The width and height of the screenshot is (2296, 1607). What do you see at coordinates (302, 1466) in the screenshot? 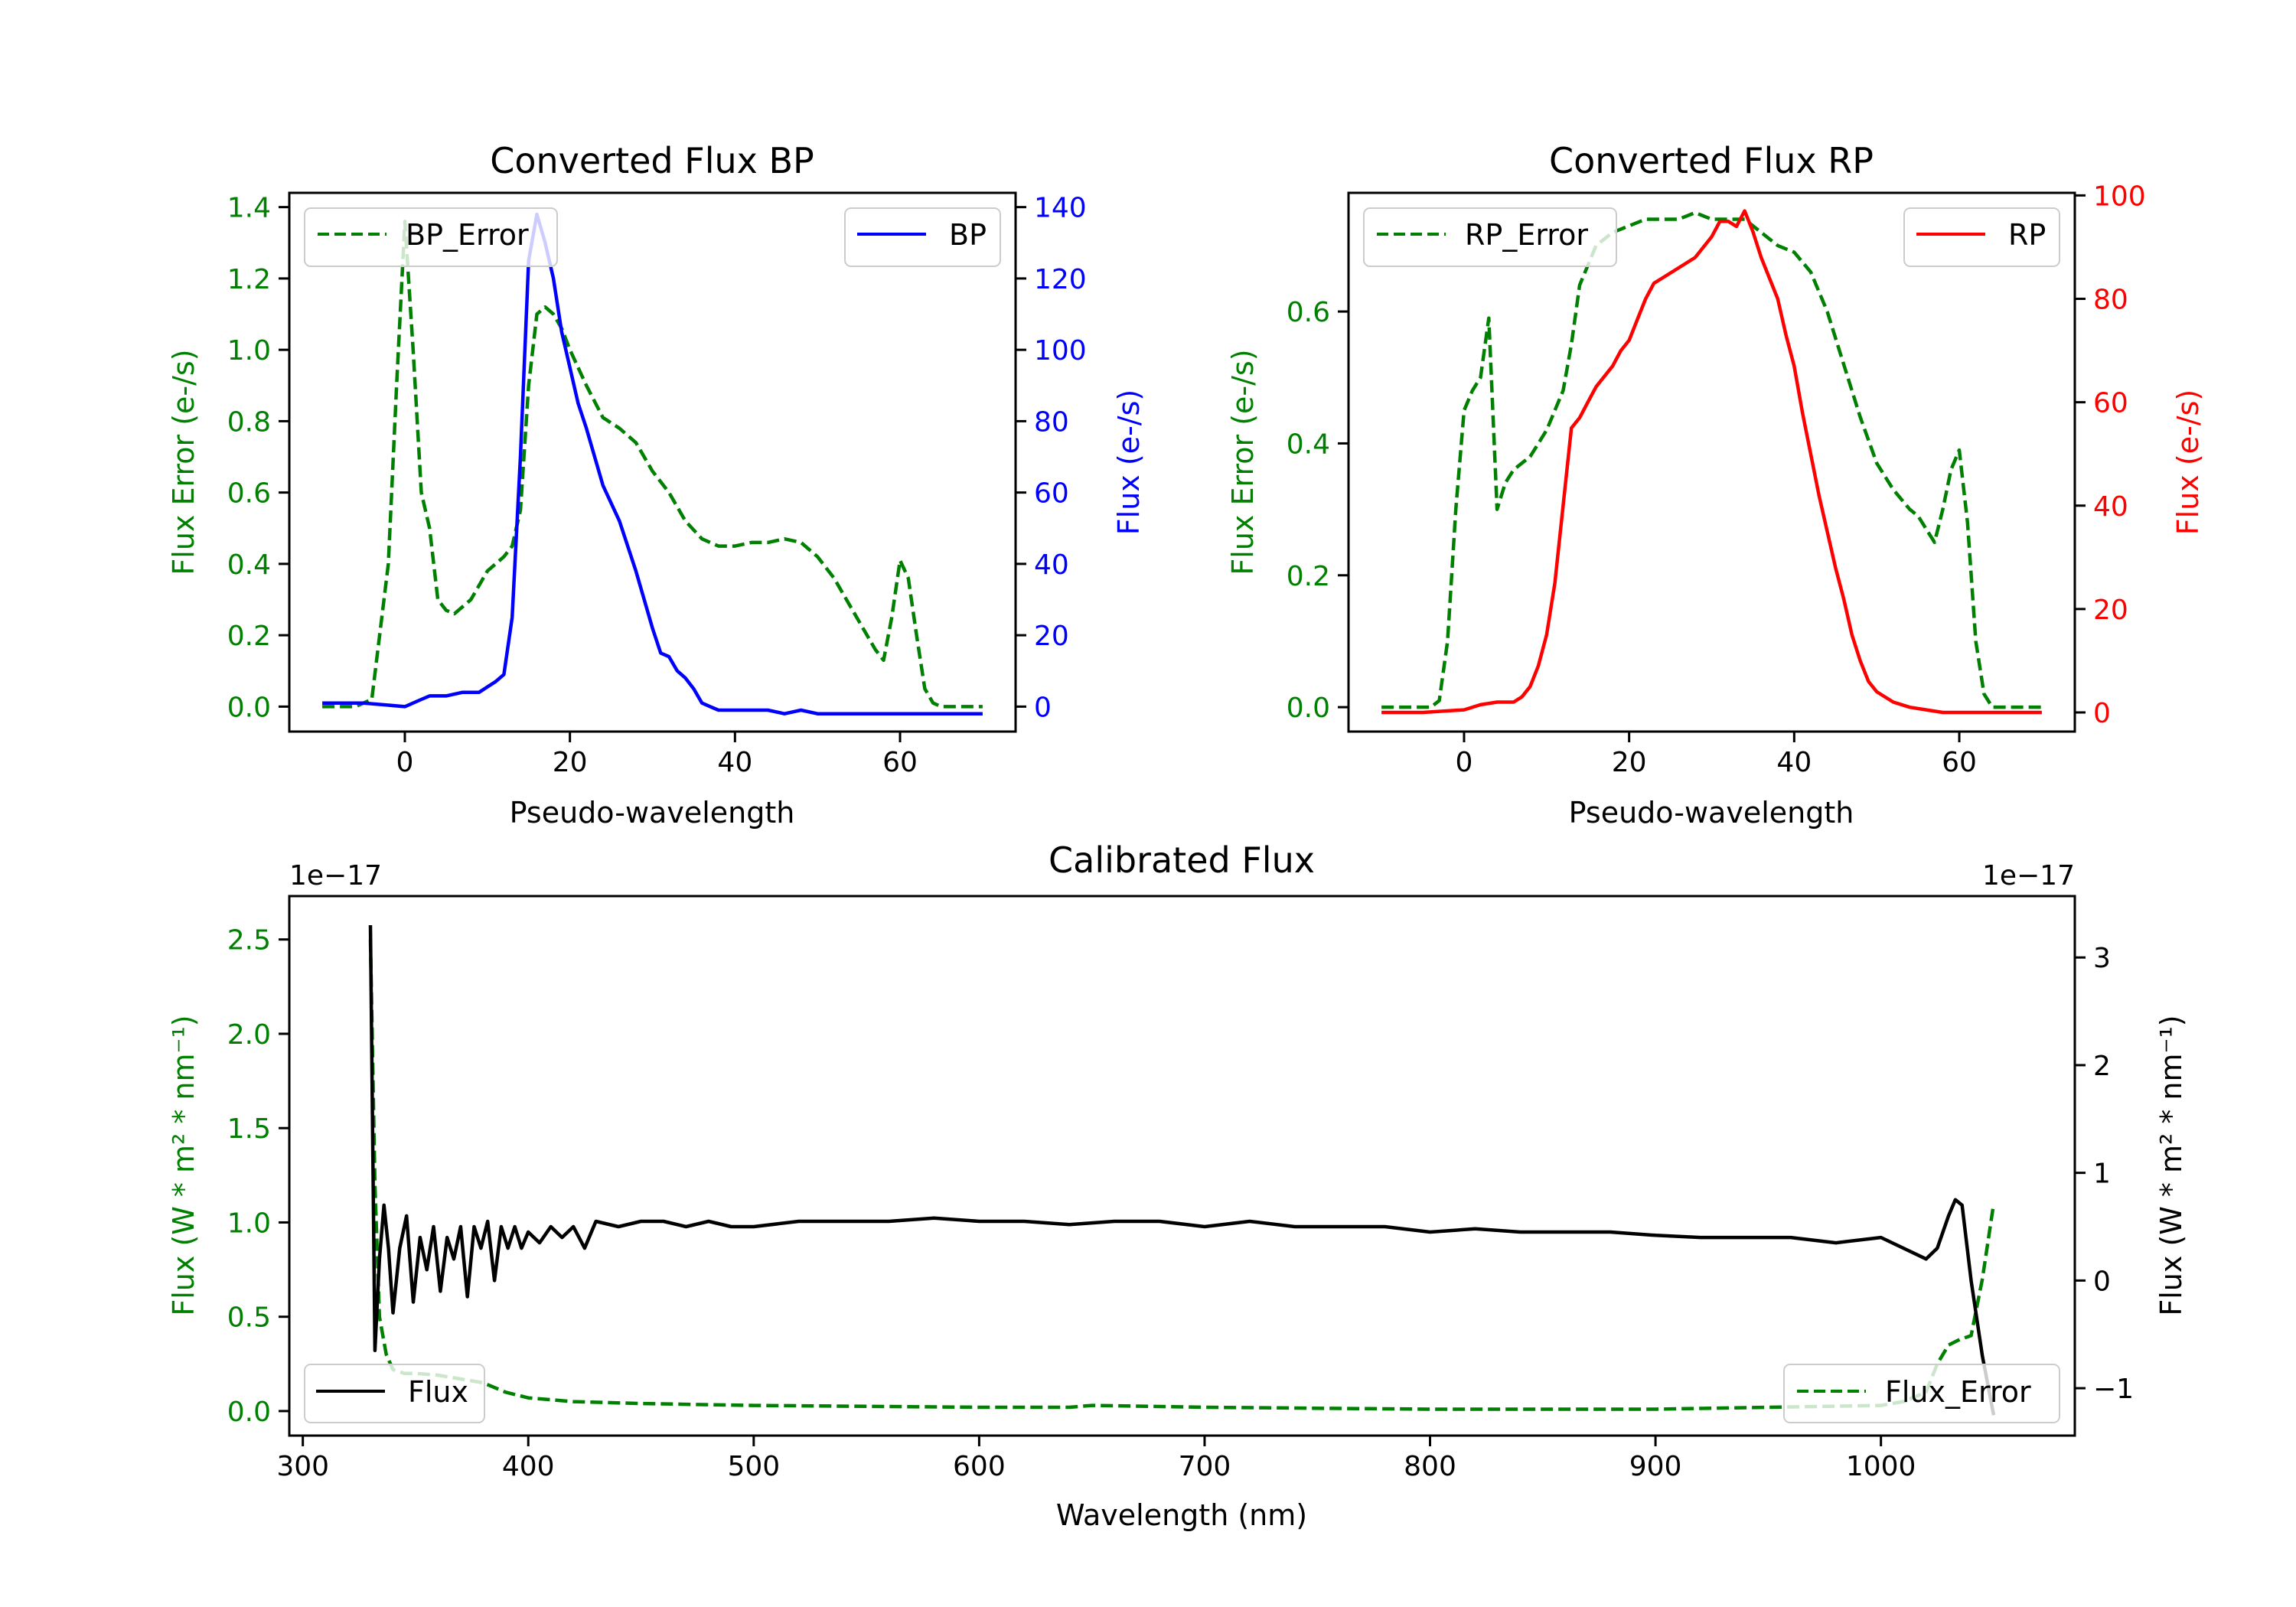
I see `calibrated-x-tick-label: 300` at bounding box center [302, 1466].